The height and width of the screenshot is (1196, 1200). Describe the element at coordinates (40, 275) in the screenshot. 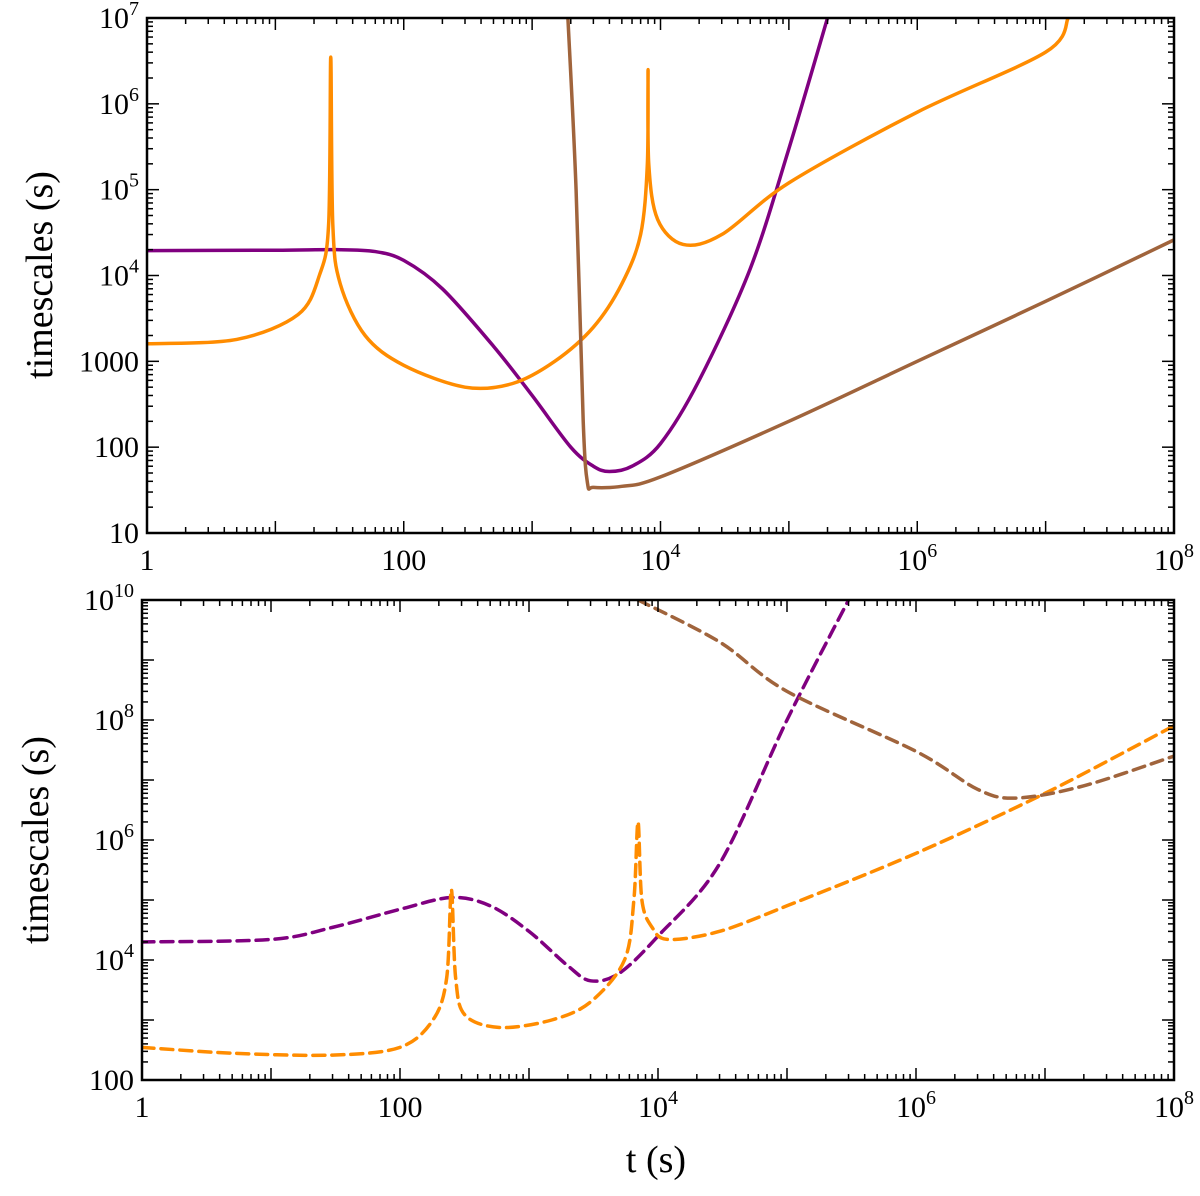

I see `top-y-axis-title: timescales (s)` at that location.